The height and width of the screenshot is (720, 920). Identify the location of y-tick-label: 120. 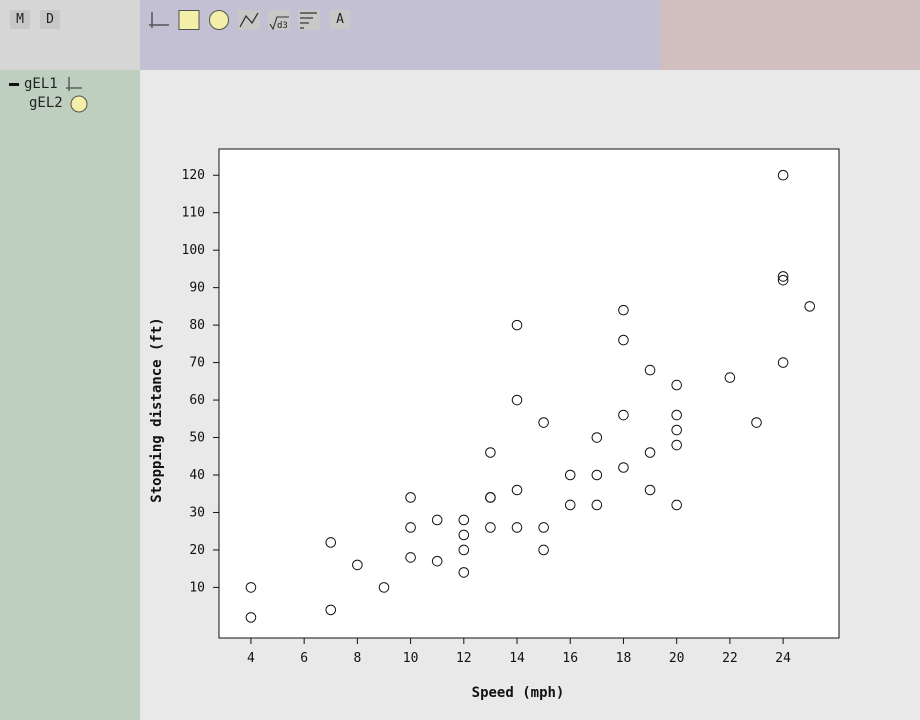
(193, 175).